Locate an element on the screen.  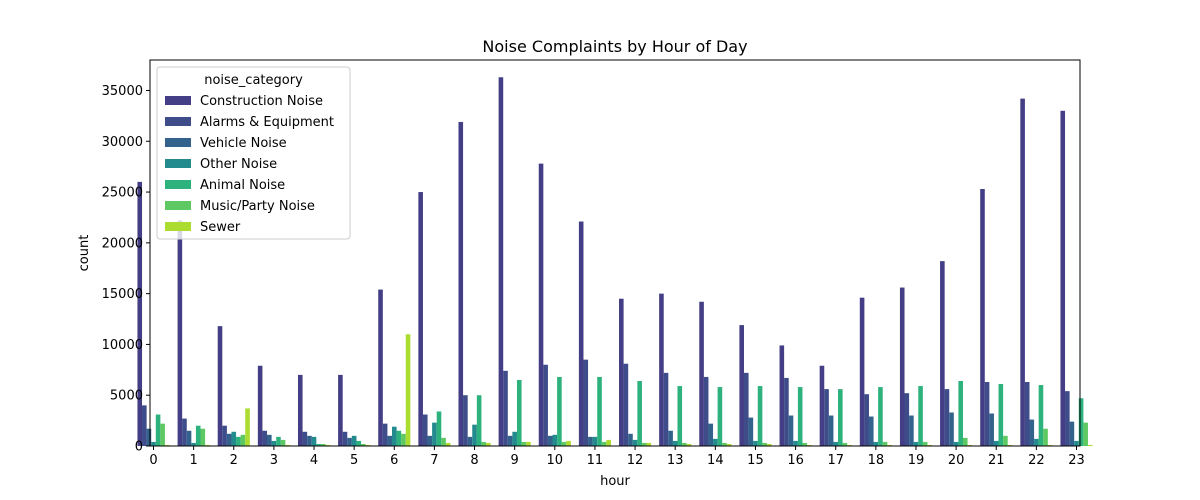
legend-title: noise_category is located at coordinates (253, 80).